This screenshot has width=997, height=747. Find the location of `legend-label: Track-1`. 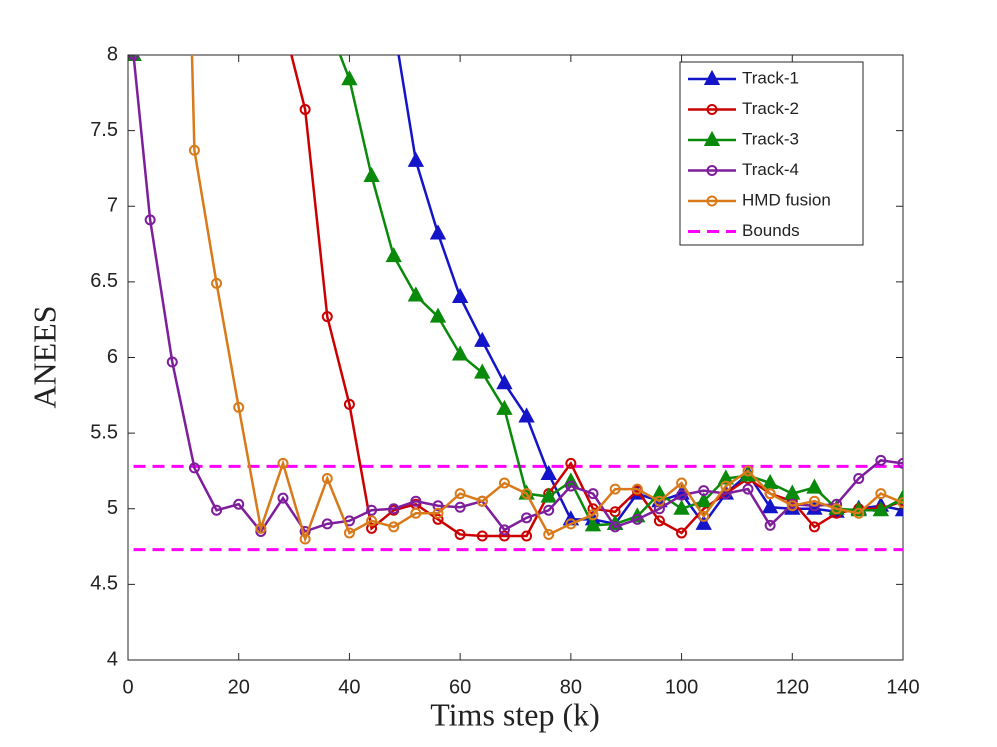

legend-label: Track-1 is located at coordinates (770, 77).